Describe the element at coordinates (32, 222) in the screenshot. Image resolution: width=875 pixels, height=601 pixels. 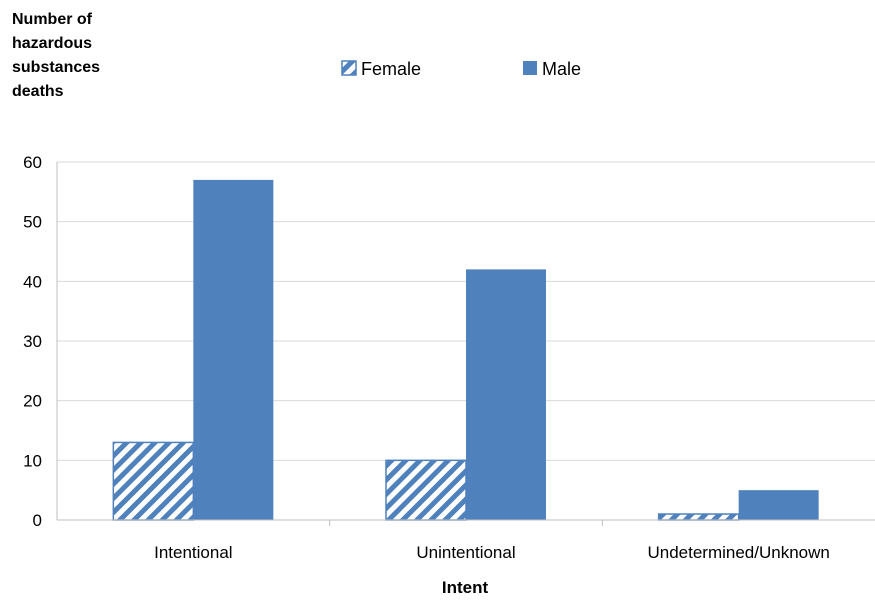
I see `y-tick-label: 50` at that location.